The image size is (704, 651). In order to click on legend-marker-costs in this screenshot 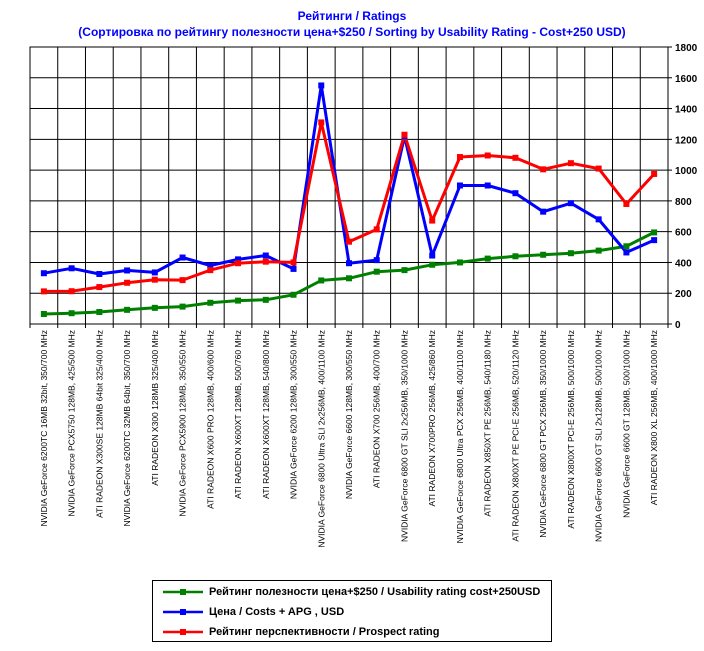, I will do `click(183, 612)`.